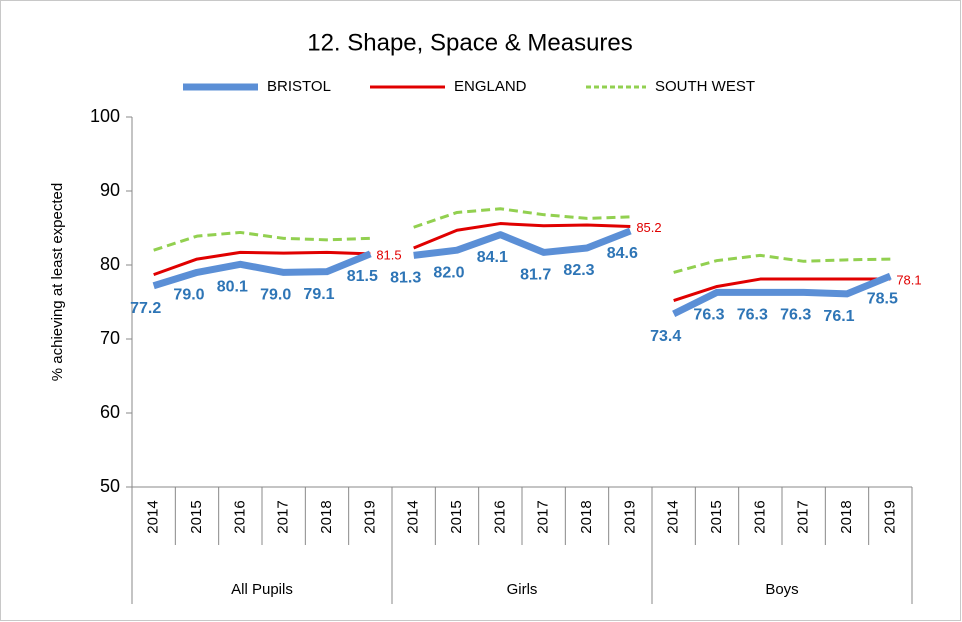 The image size is (962, 622). I want to click on data-label: 84.1, so click(492, 257).